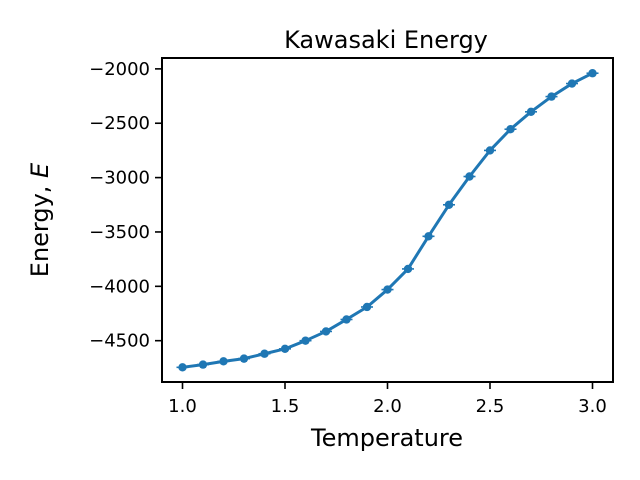  What do you see at coordinates (40, 170) in the screenshot?
I see `y-axis-label-variable: E` at bounding box center [40, 170].